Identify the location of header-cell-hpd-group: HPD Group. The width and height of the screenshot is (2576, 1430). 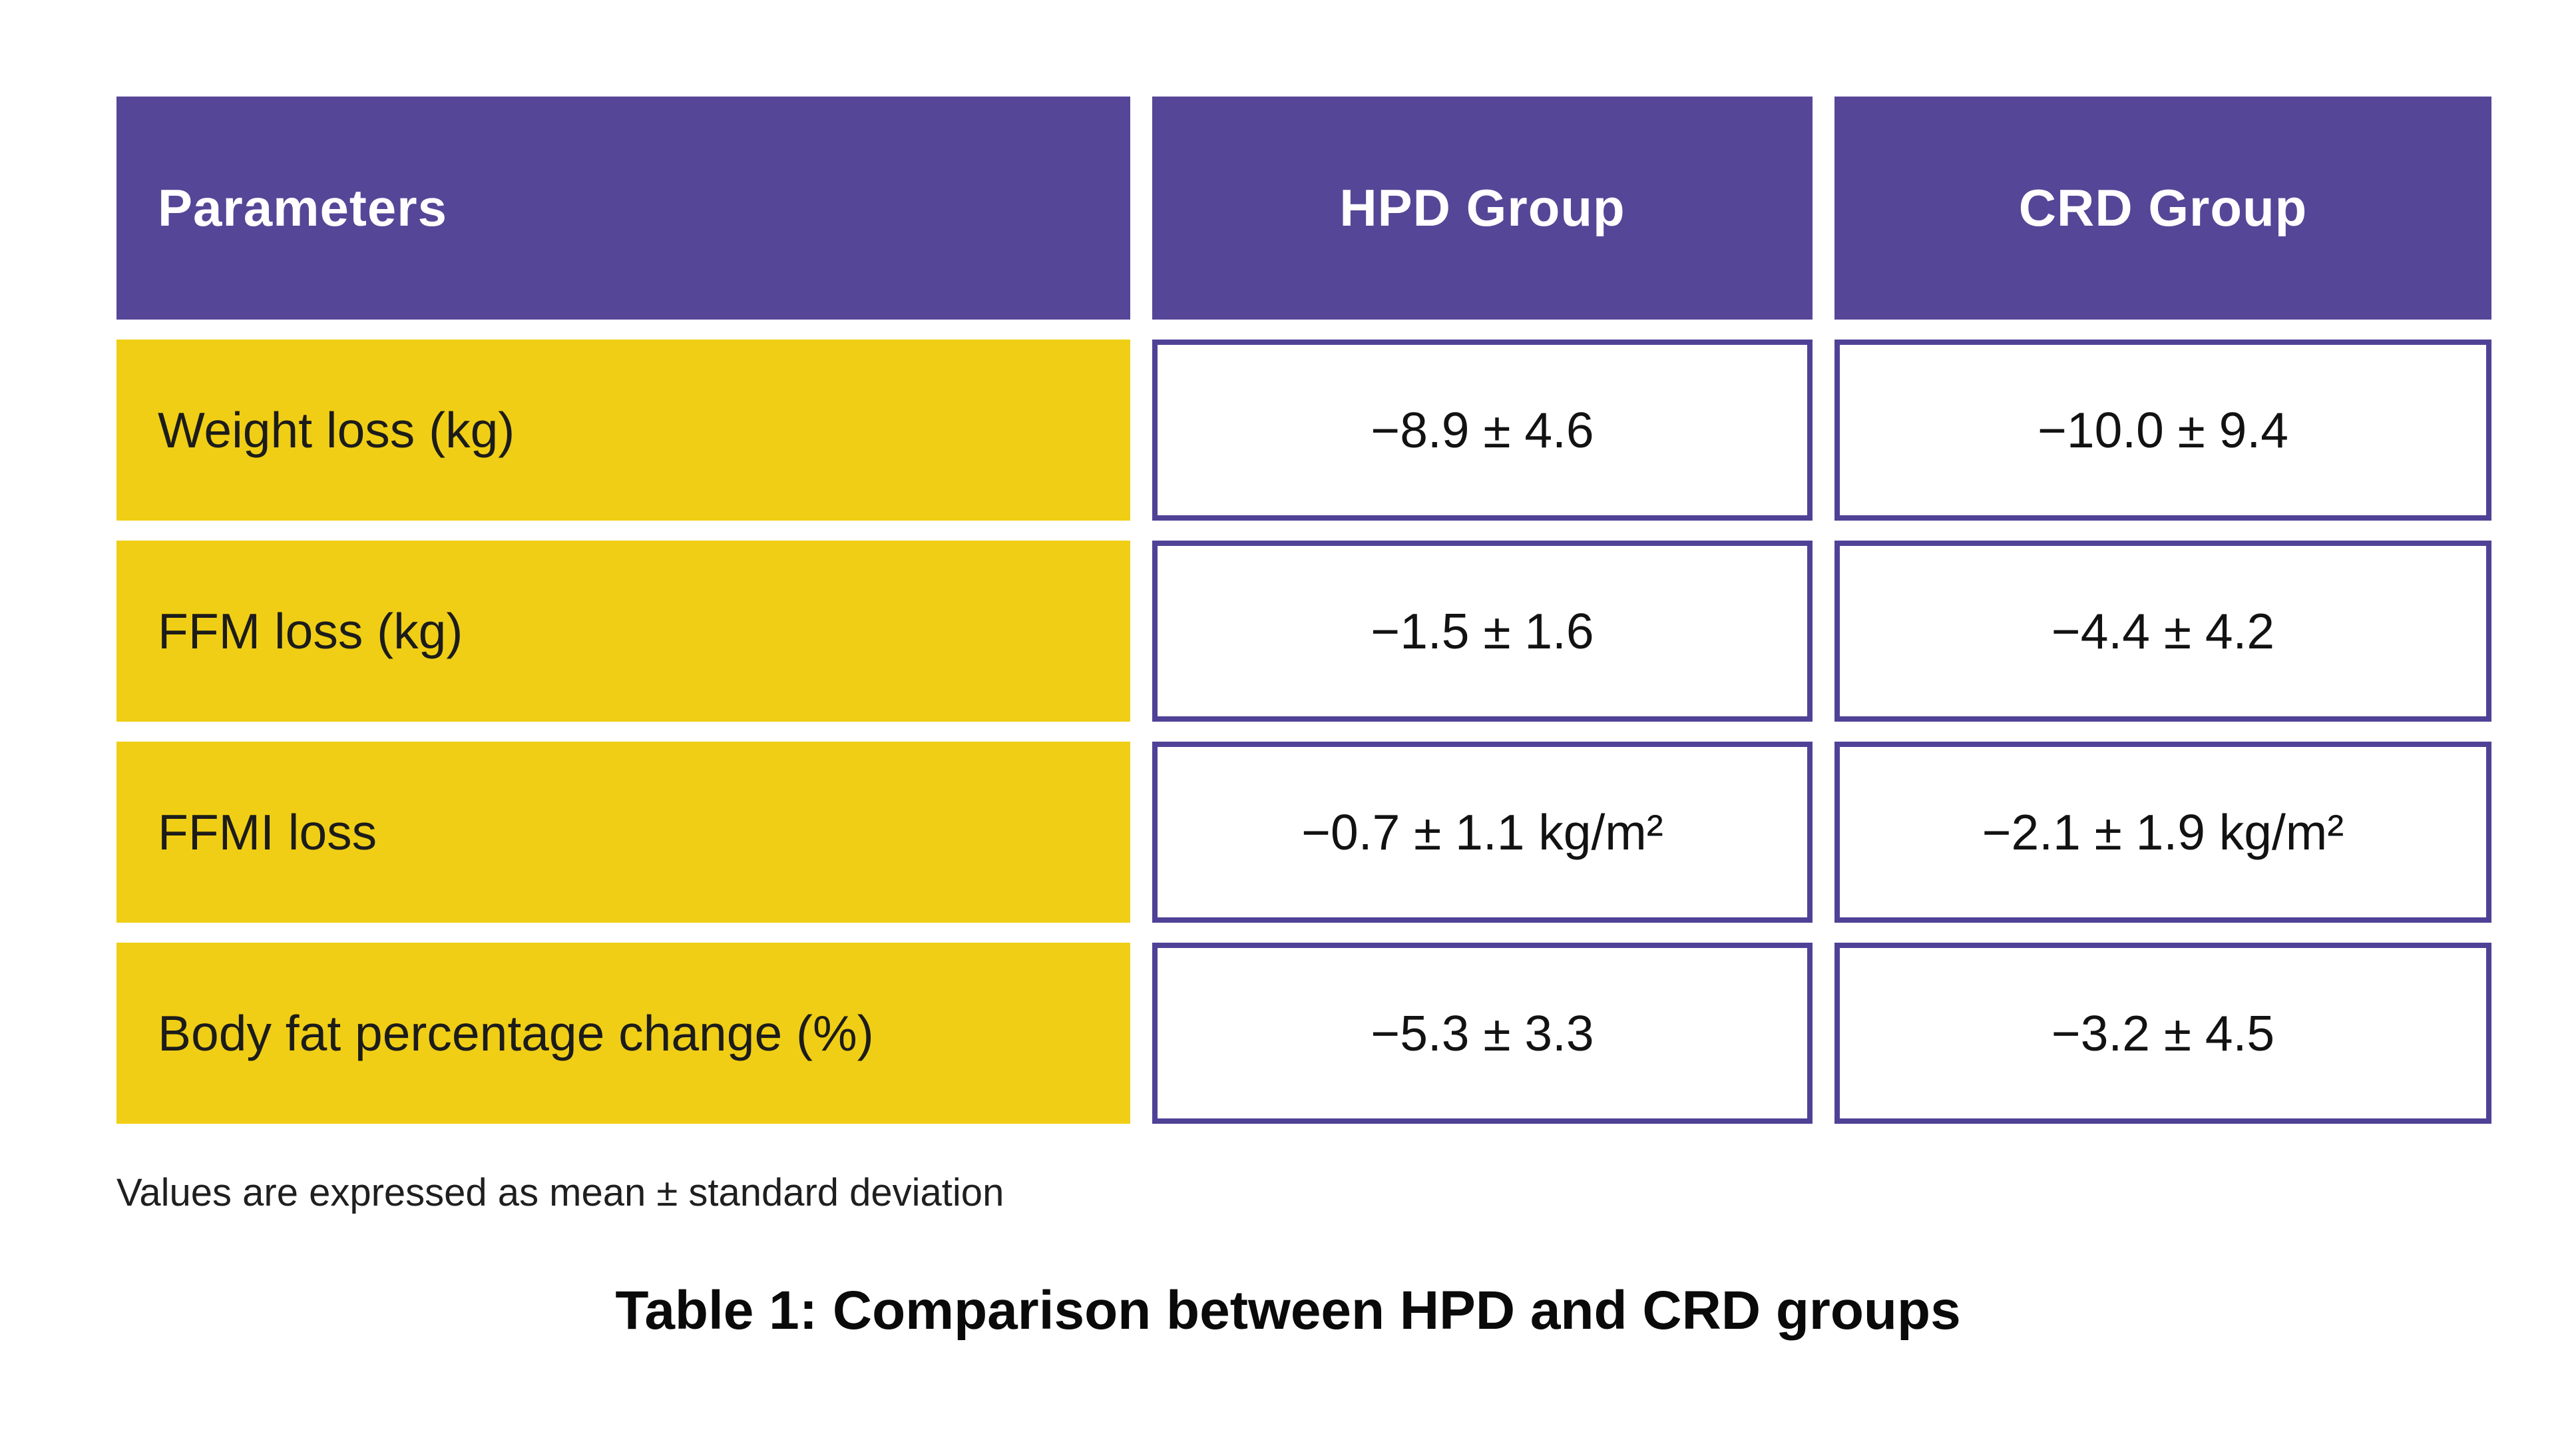
(1482, 208).